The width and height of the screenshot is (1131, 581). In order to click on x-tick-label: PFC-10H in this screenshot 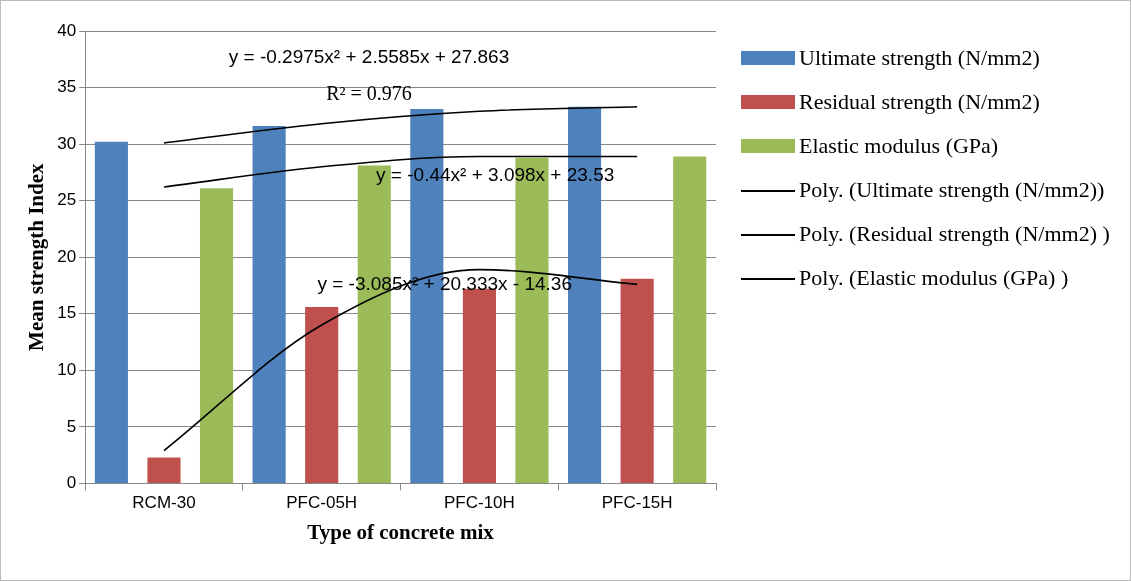, I will do `click(479, 503)`.